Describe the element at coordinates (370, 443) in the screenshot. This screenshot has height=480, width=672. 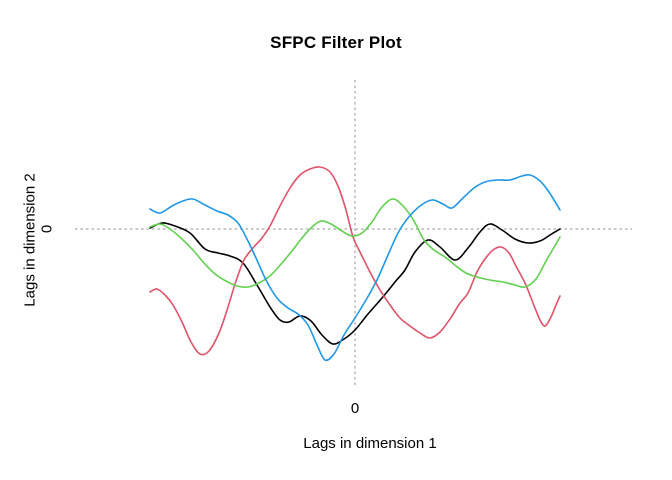
I see `x-axis-label: Lags in dimension 1` at that location.